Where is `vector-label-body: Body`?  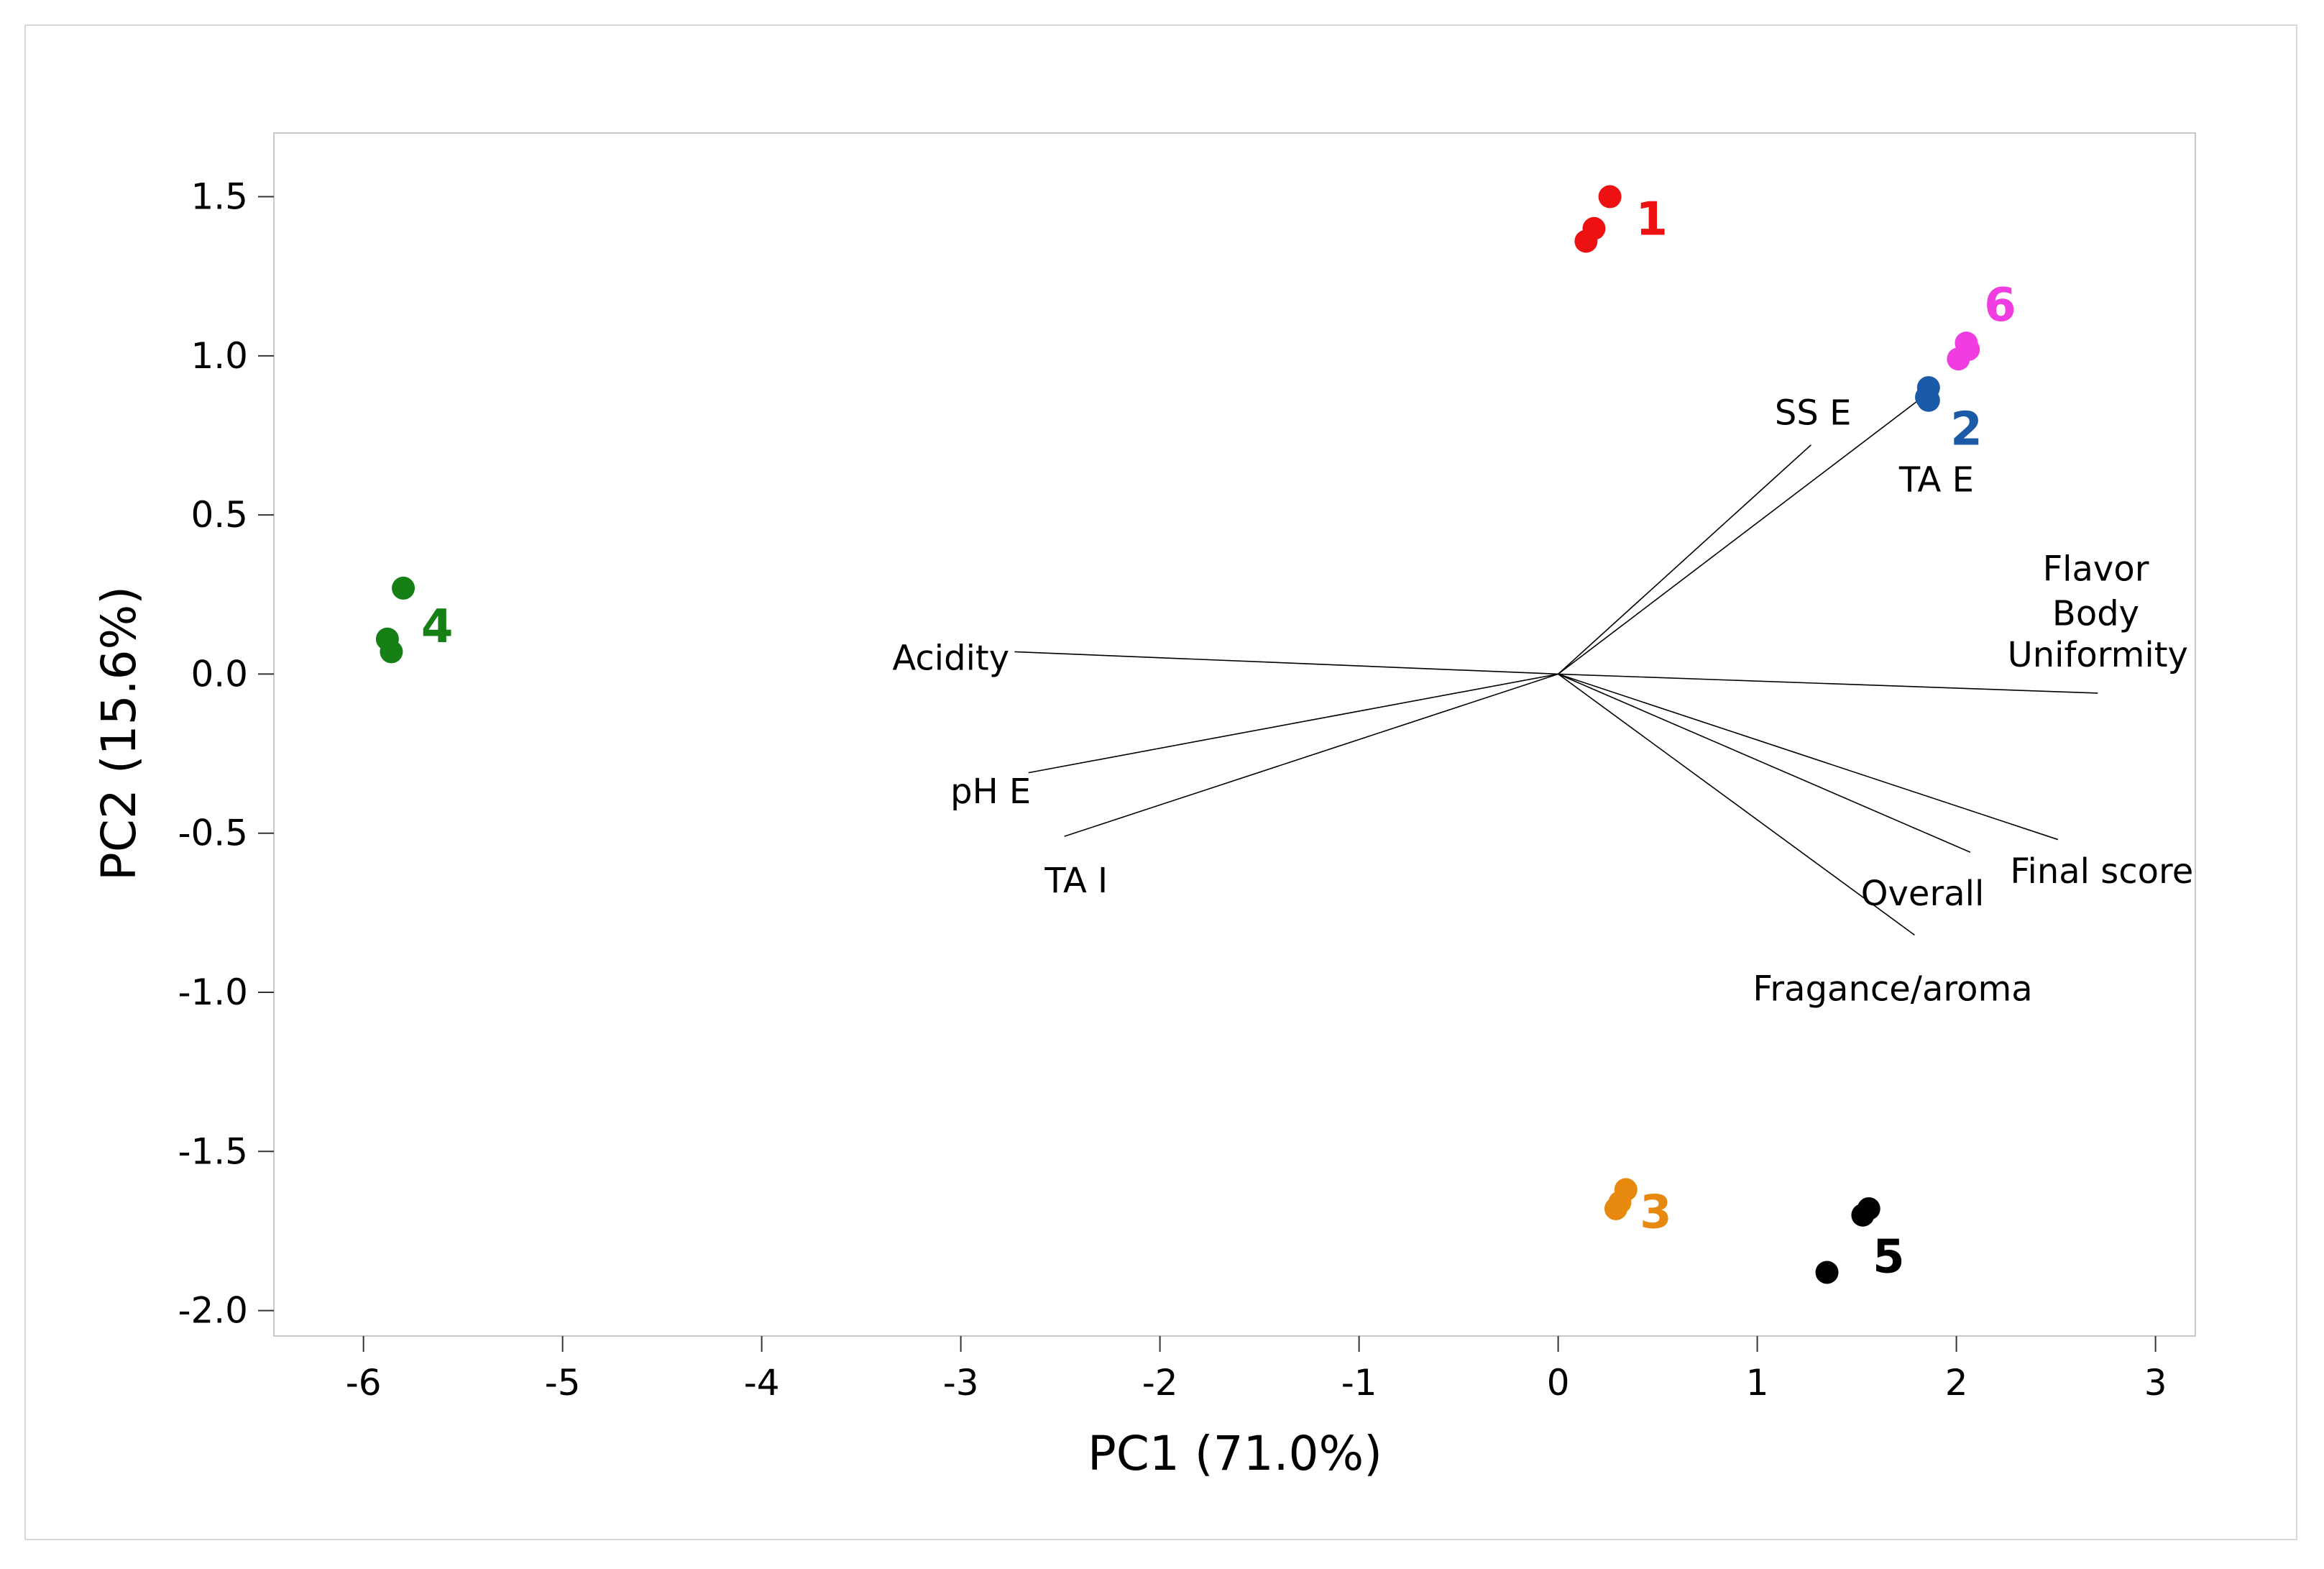
vector-label-body: Body is located at coordinates (2095, 613).